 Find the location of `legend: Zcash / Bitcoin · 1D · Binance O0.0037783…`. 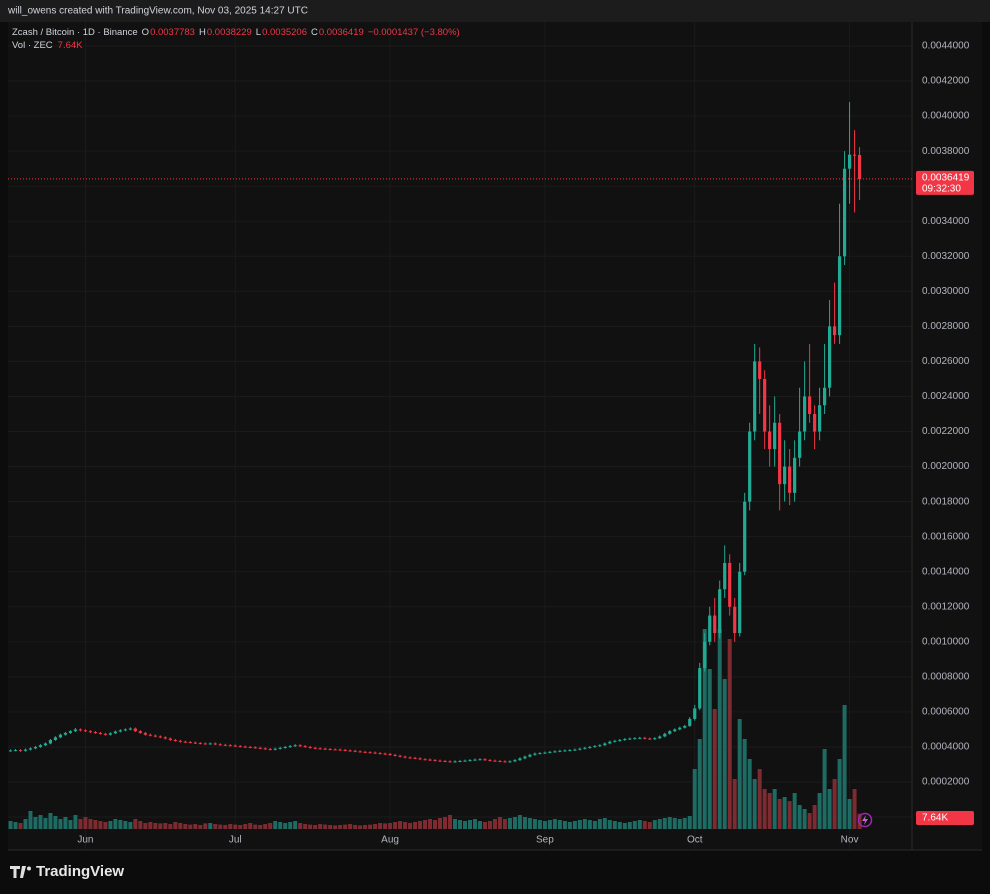

legend: Zcash / Bitcoin · 1D · Binance O0.0037783… is located at coordinates (236, 32).